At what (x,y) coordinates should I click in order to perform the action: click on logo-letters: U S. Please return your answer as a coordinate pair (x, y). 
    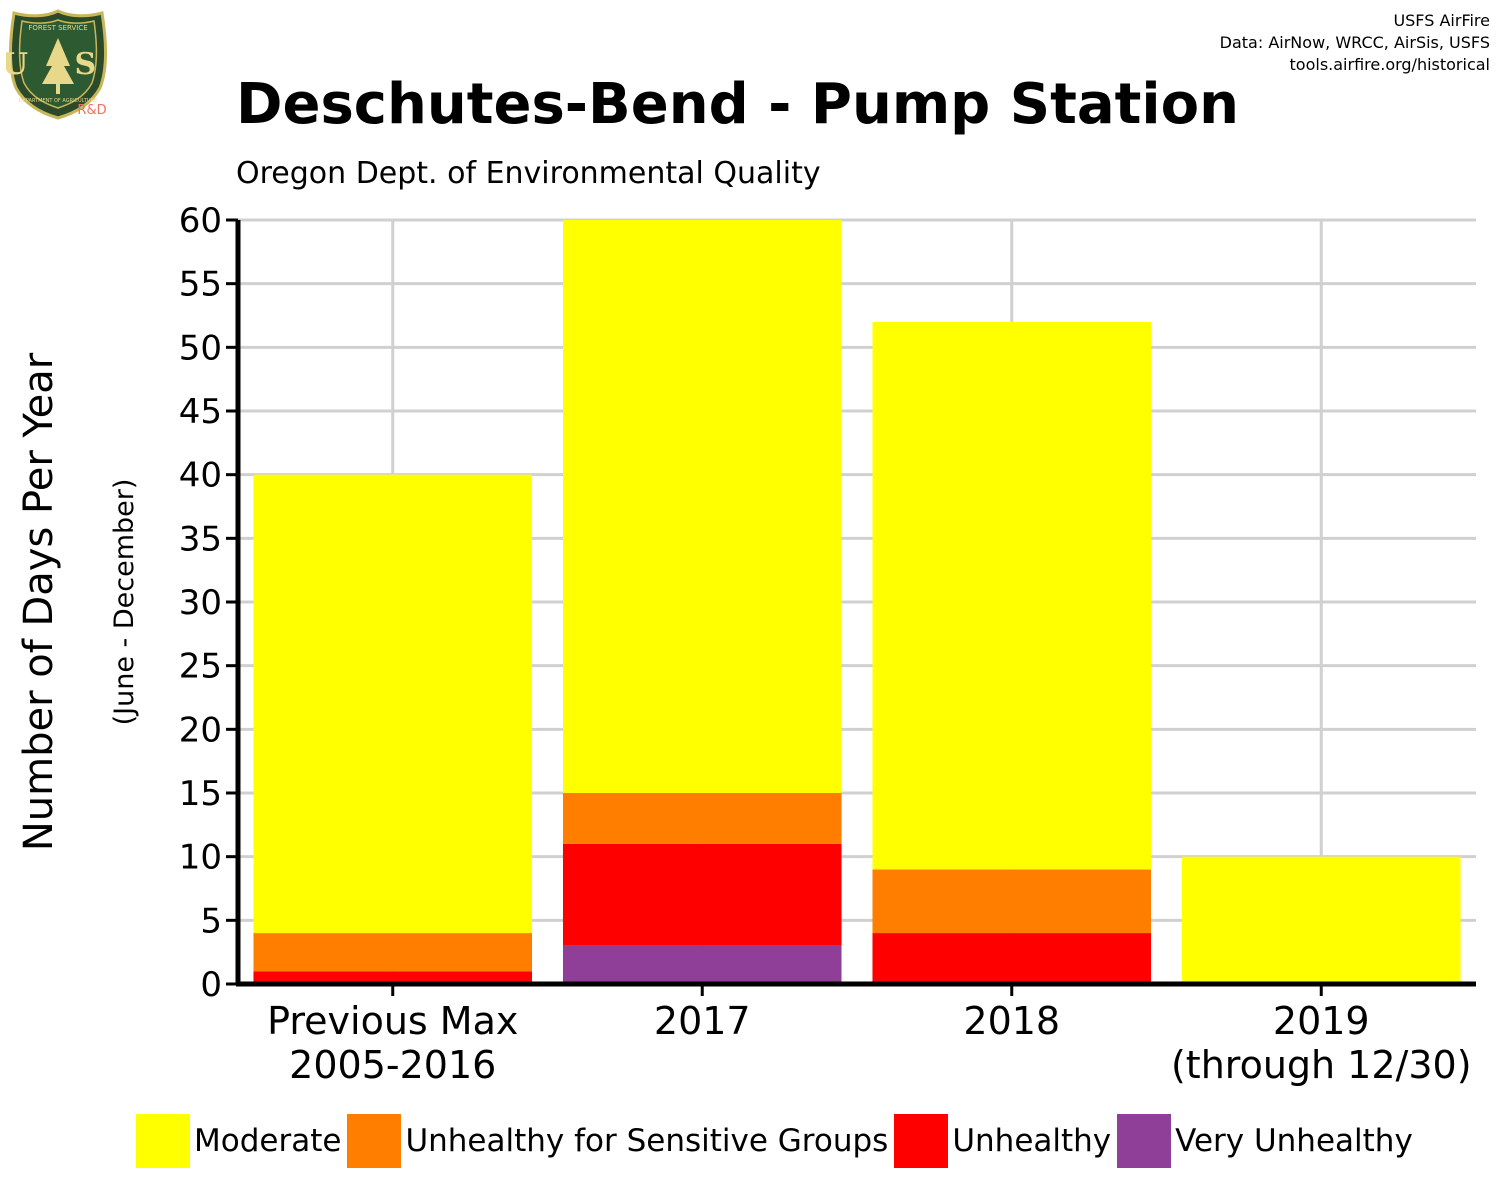
    Looking at the image, I should click on (58, 64).